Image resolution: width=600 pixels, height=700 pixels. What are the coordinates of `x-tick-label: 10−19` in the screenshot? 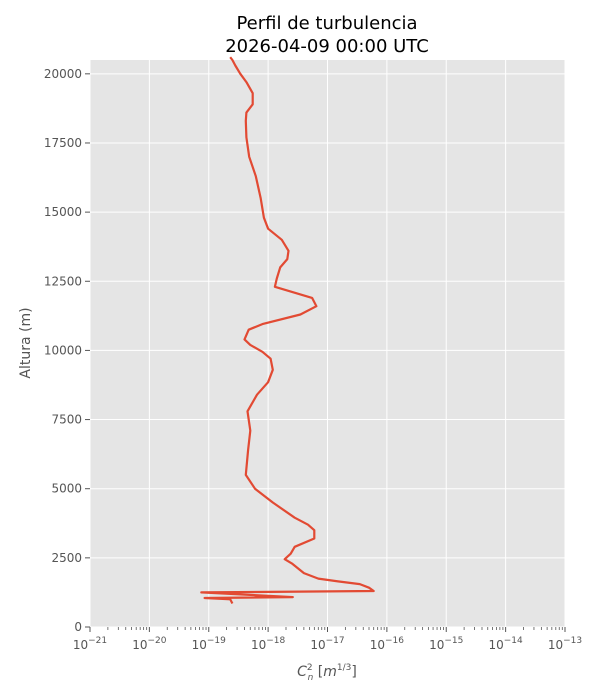 It's located at (209, 644).